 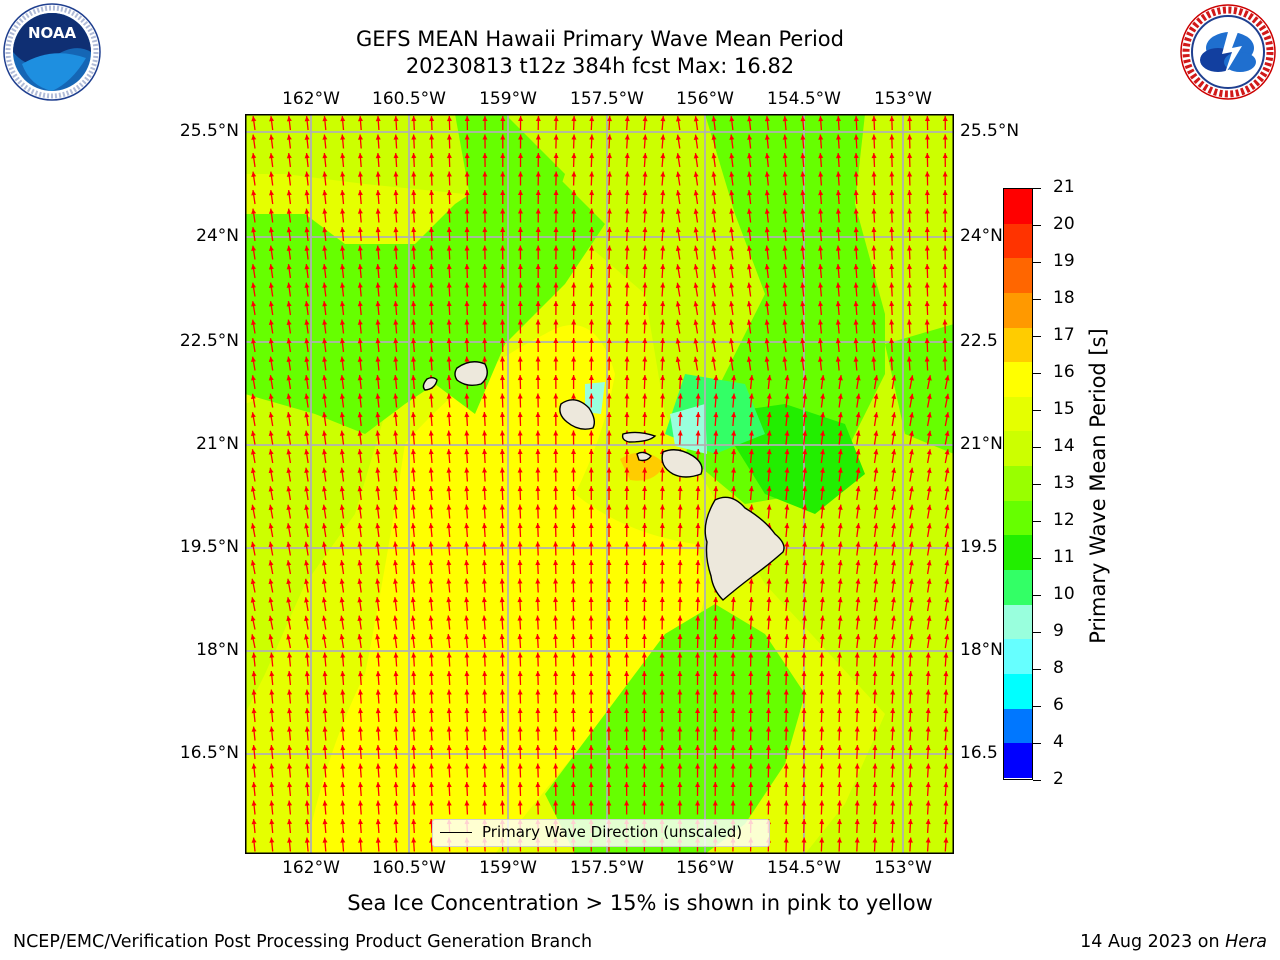 I want to click on field-band-12-n, so click(x=510, y=174).